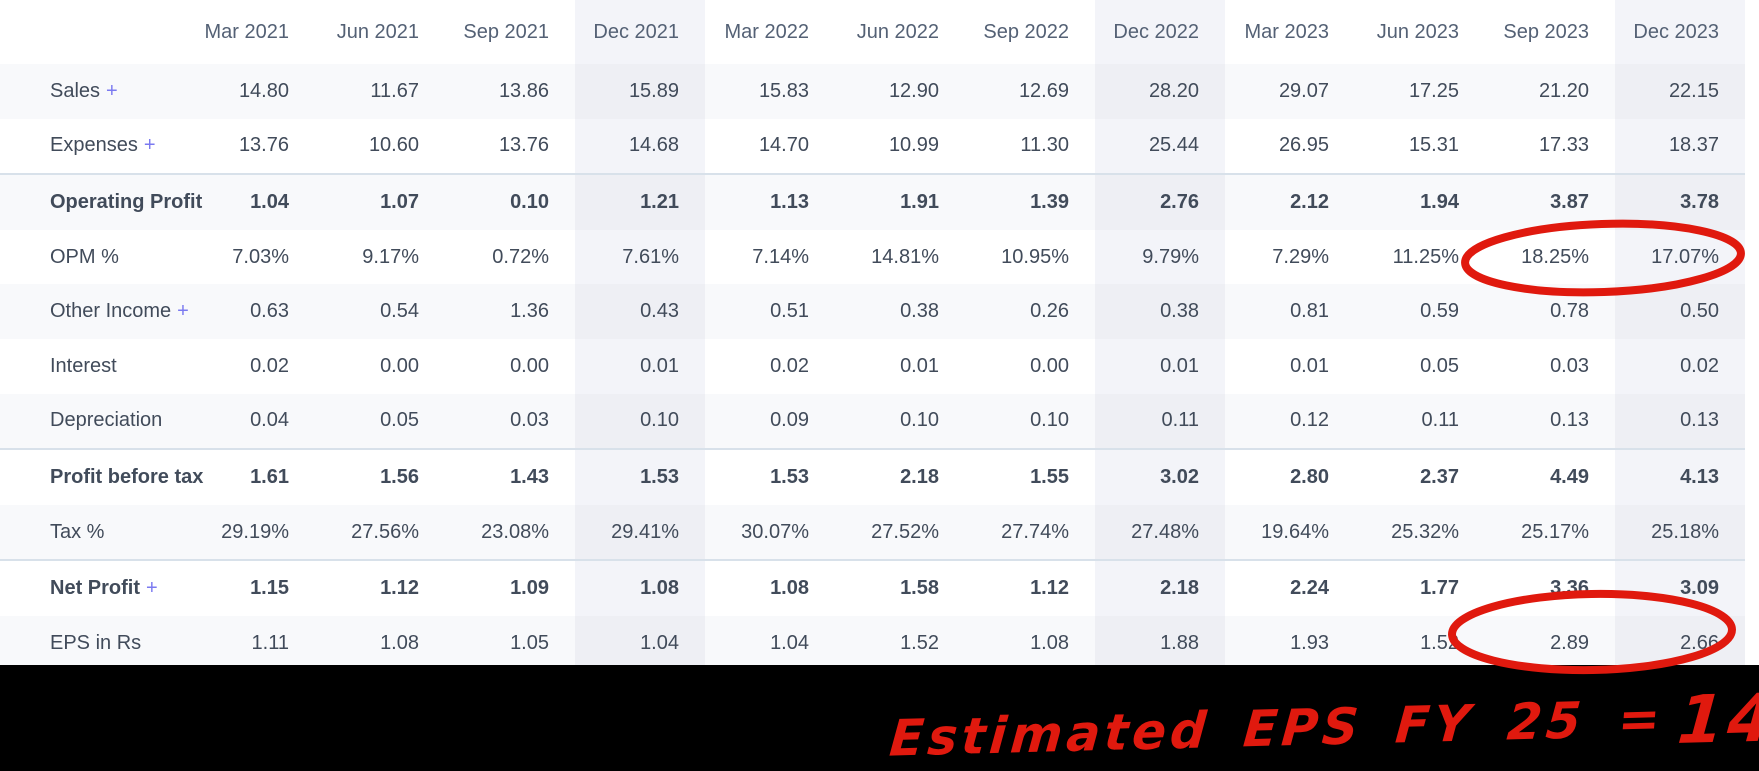 This screenshot has height=771, width=1759. Describe the element at coordinates (879, 718) in the screenshot. I see `bottom-black-strip` at that location.